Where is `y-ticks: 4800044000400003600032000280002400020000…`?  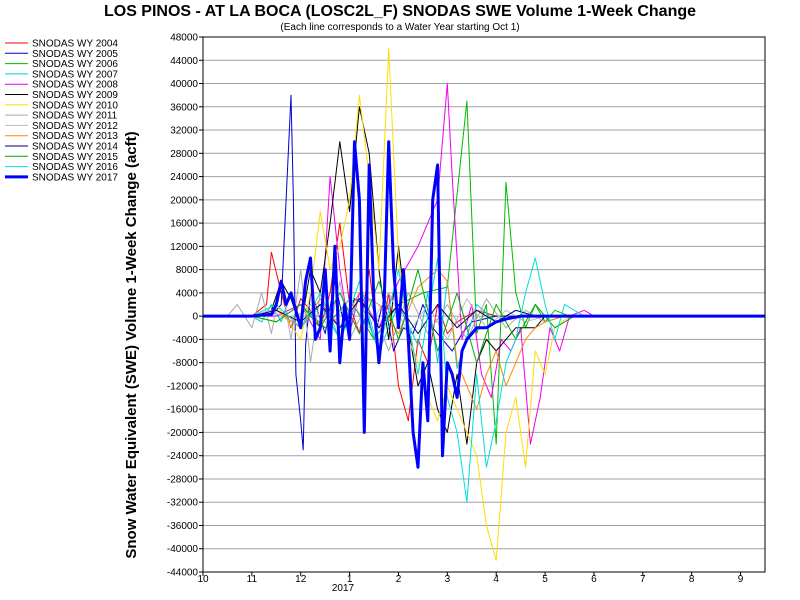 y-ticks: 4800044000400003600032000280002400020000… is located at coordinates (185, 306).